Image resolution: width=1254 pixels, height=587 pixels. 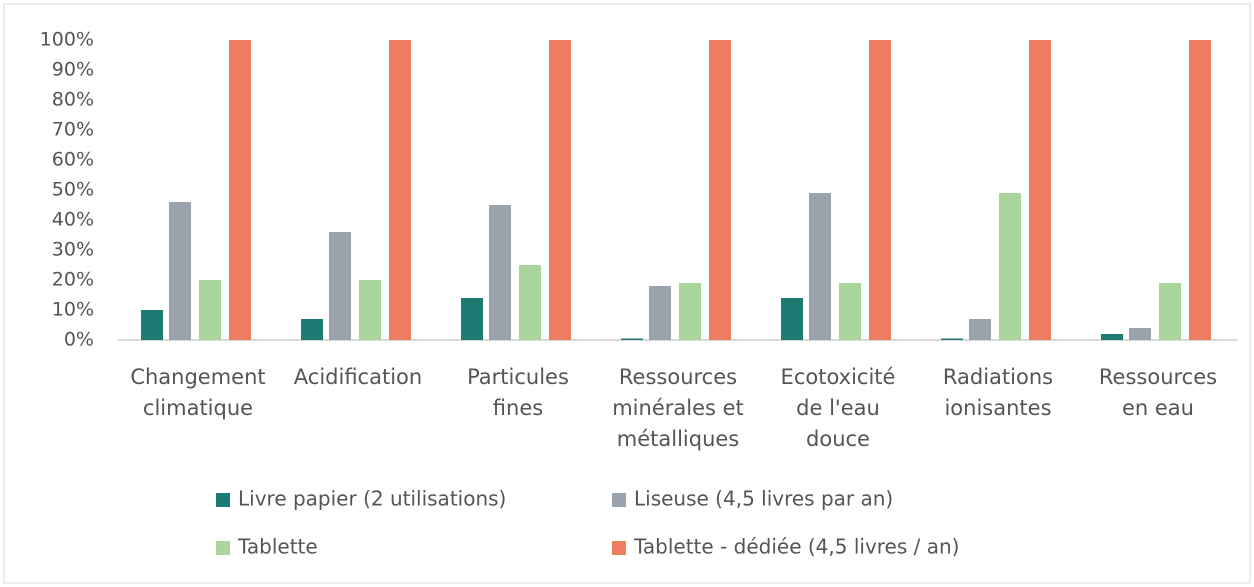 What do you see at coordinates (838, 377) in the screenshot?
I see `x-tick-label-line: Ecotoxicité` at bounding box center [838, 377].